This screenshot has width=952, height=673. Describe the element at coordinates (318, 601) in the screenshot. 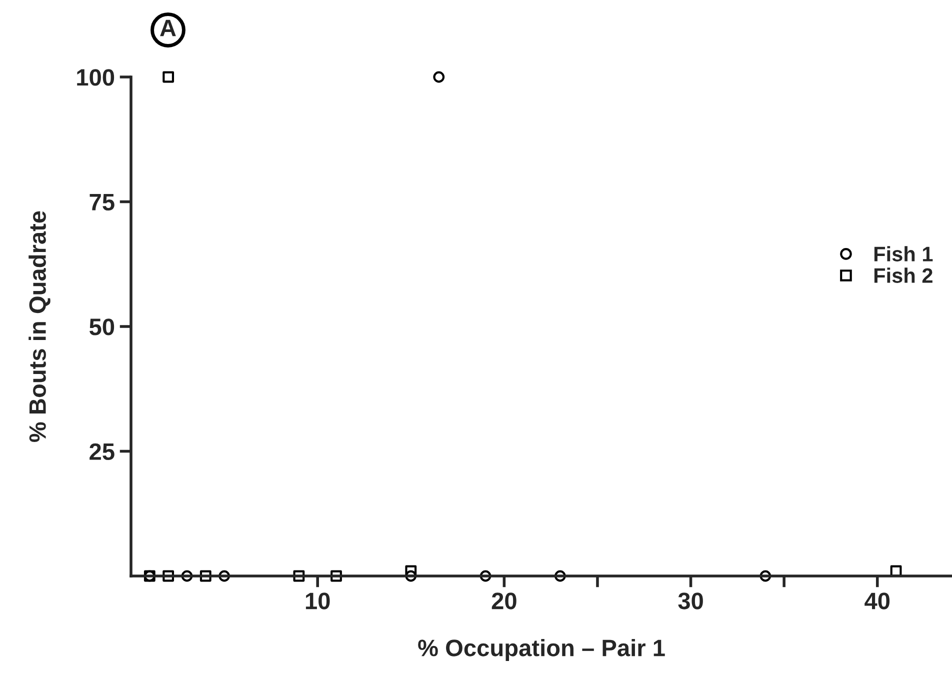

I see `x-tick-label: 10` at that location.